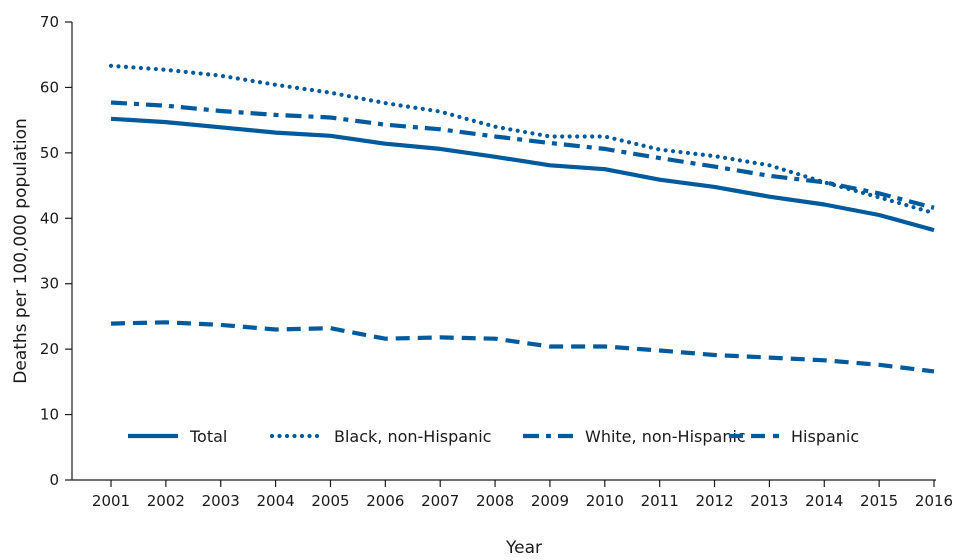 The width and height of the screenshot is (959, 560). Describe the element at coordinates (276, 501) in the screenshot. I see `x-tick-label: 2004` at that location.